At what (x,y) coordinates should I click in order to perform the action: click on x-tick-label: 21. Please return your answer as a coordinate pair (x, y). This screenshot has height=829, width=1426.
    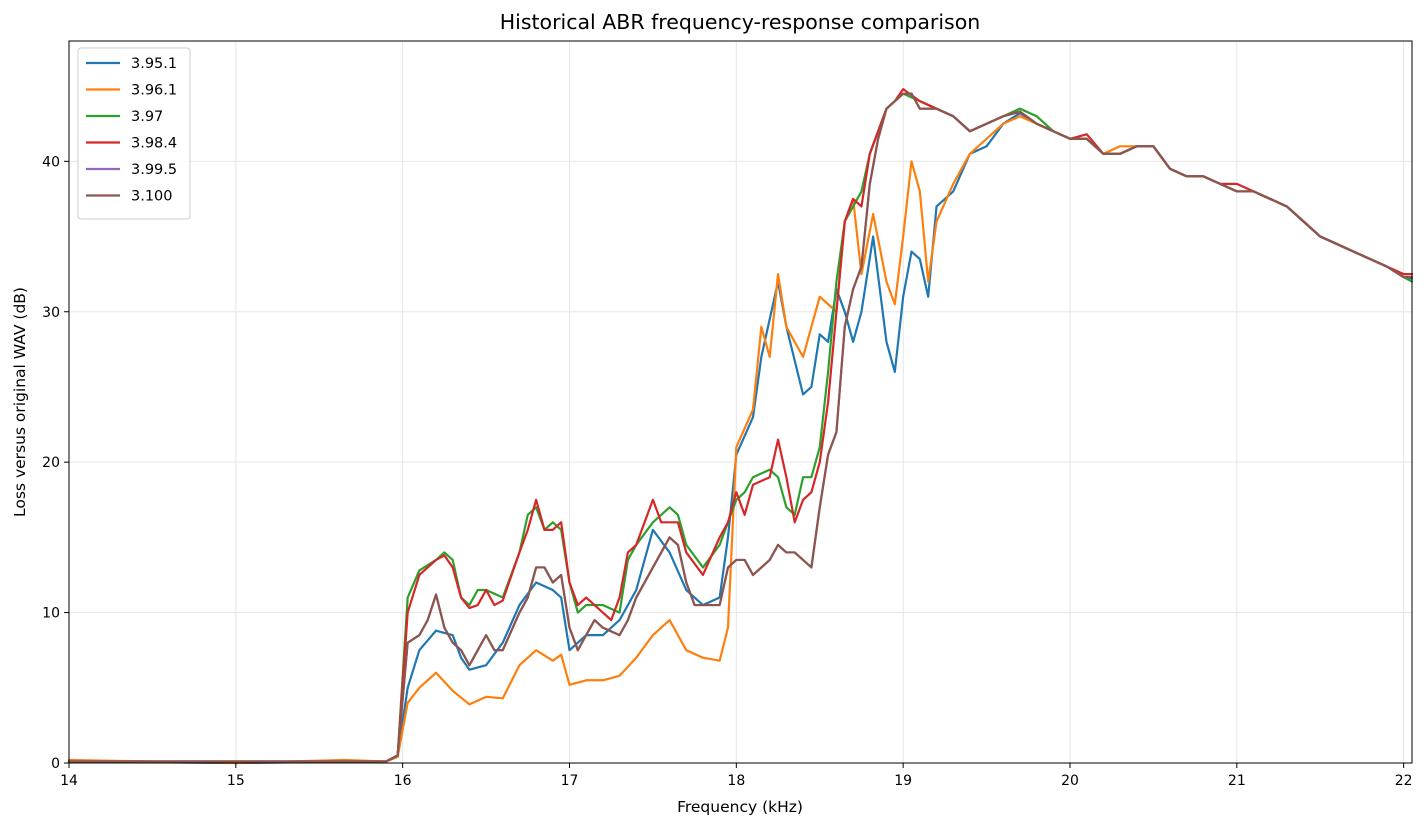
    Looking at the image, I should click on (1237, 781).